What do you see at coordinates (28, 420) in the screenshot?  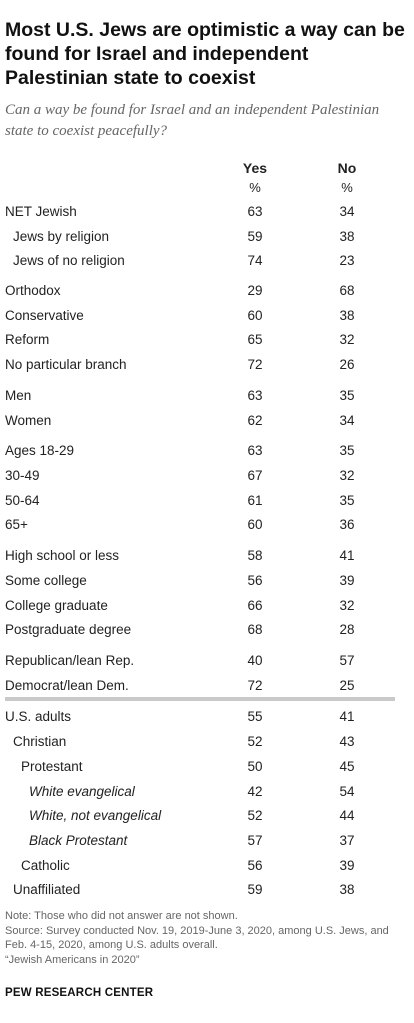 I see `row-label: Women` at bounding box center [28, 420].